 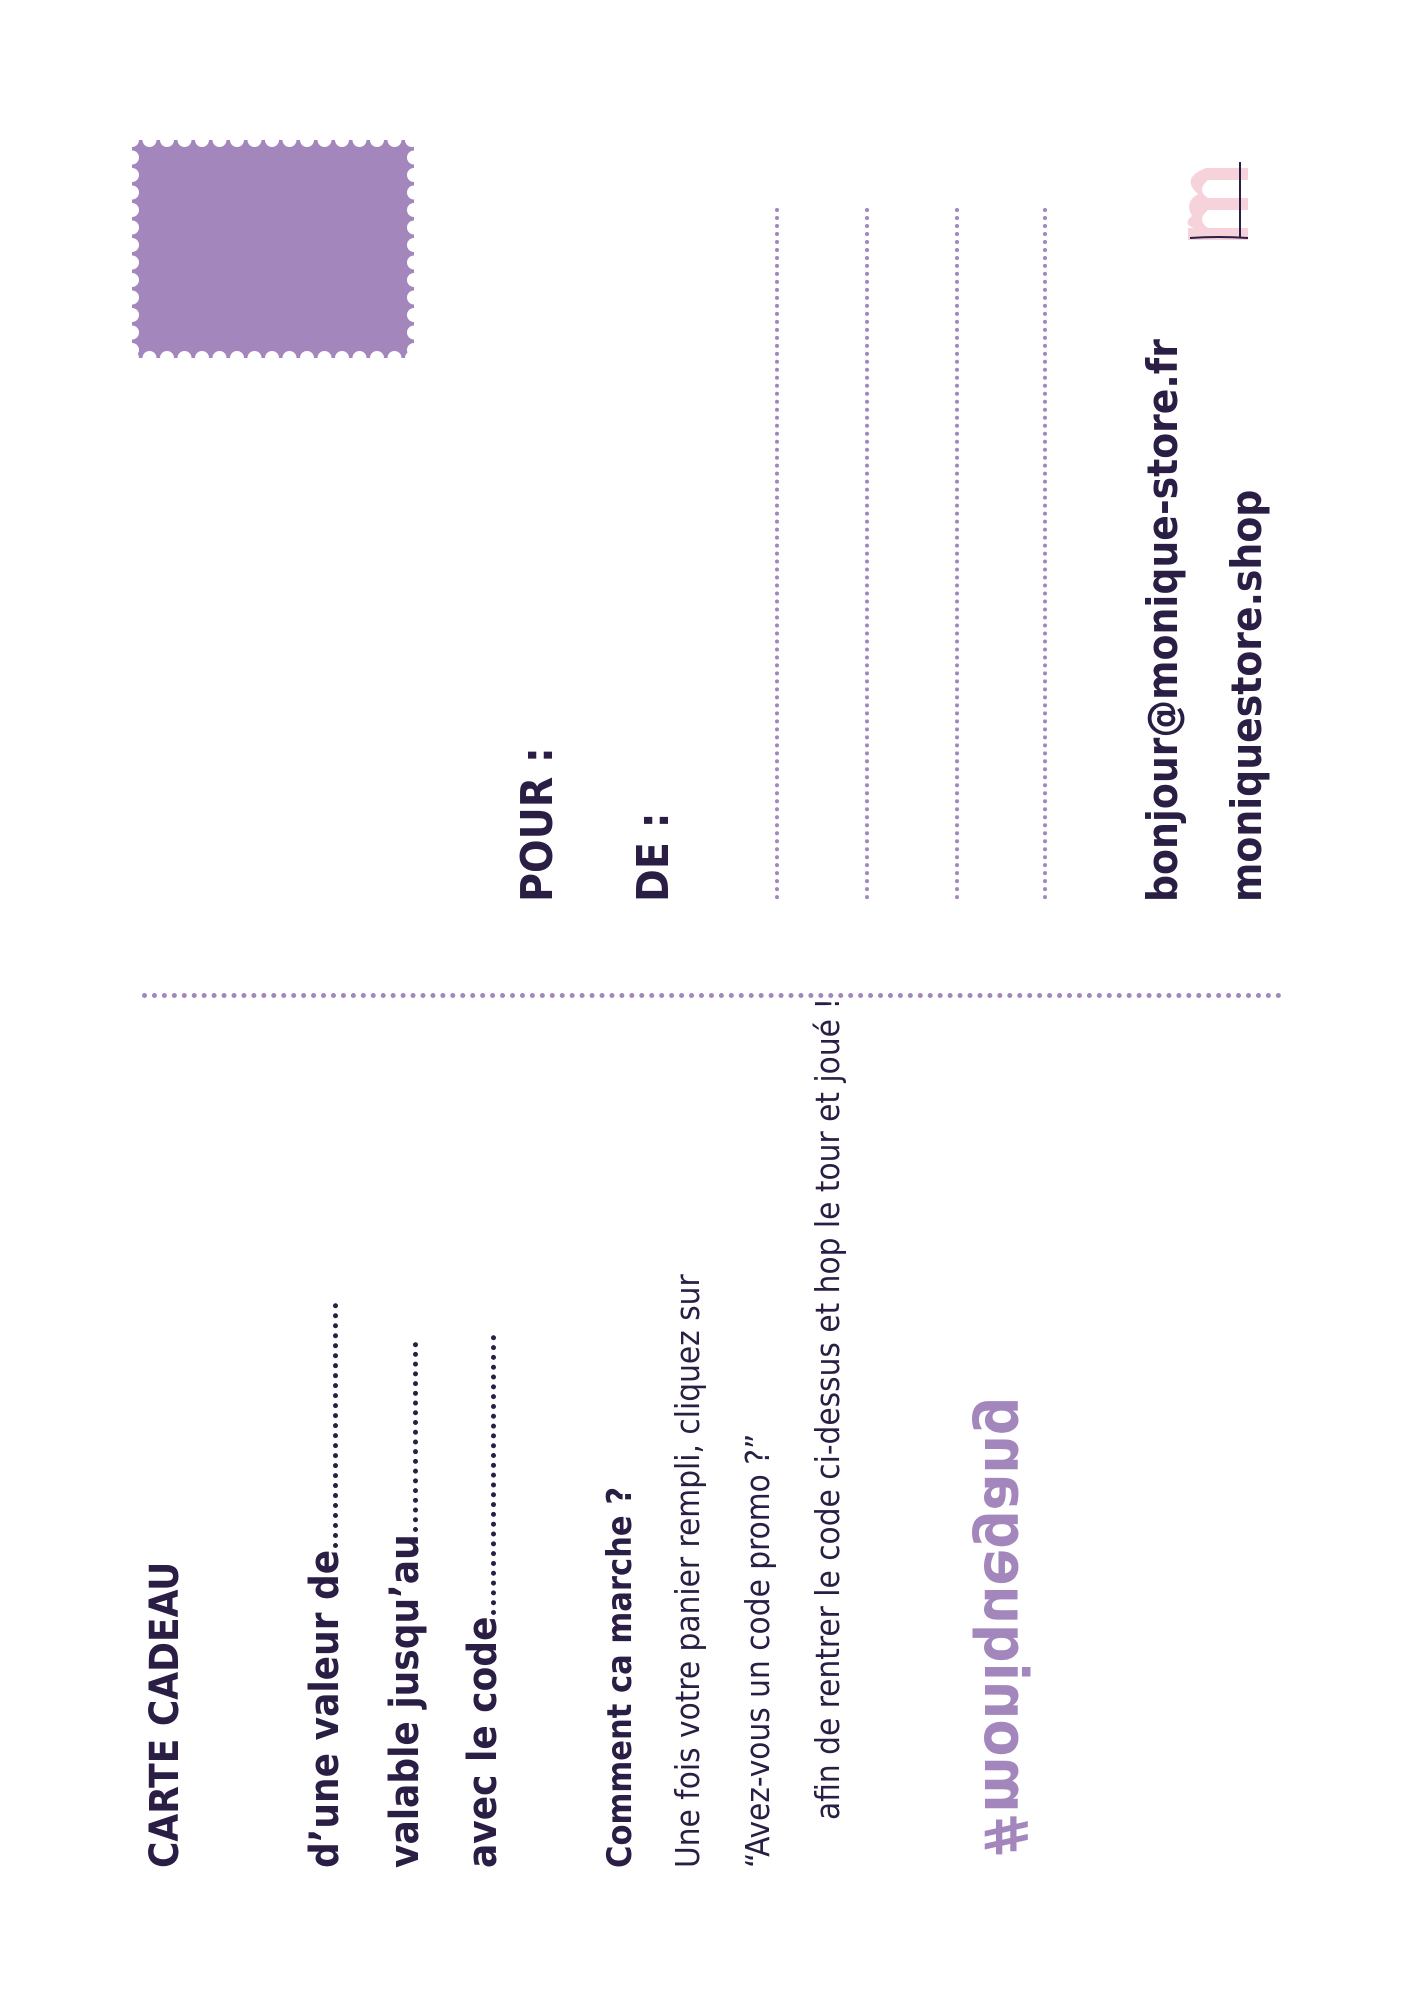 What do you see at coordinates (483, 1601) in the screenshot?
I see `code-line: avec le code` at bounding box center [483, 1601].